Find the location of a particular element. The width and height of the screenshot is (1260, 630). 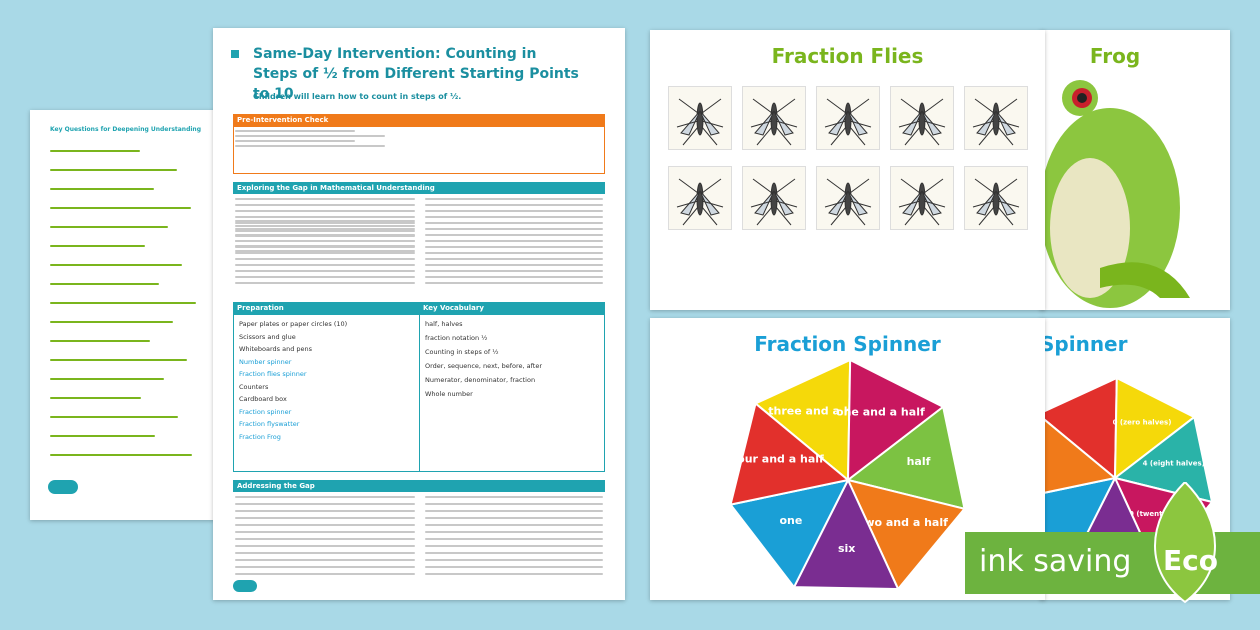

leaf is located at coordinates (1185, 543).